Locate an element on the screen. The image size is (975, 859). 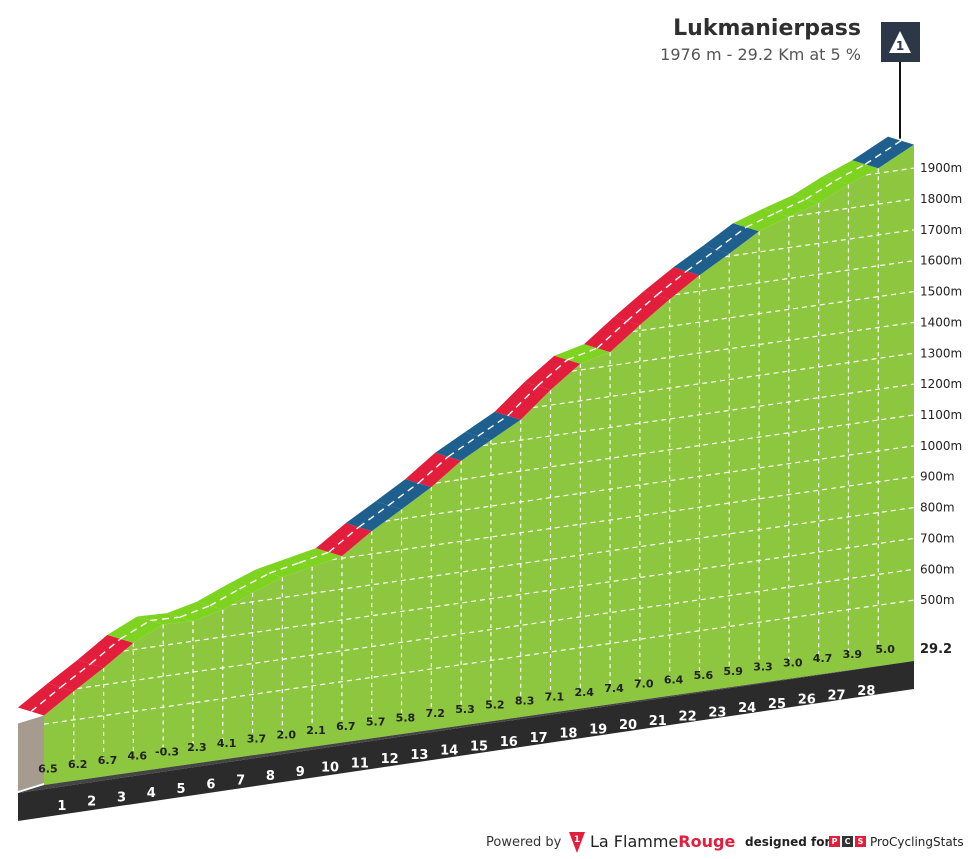
brand-left: La Flamme is located at coordinates (634, 841).